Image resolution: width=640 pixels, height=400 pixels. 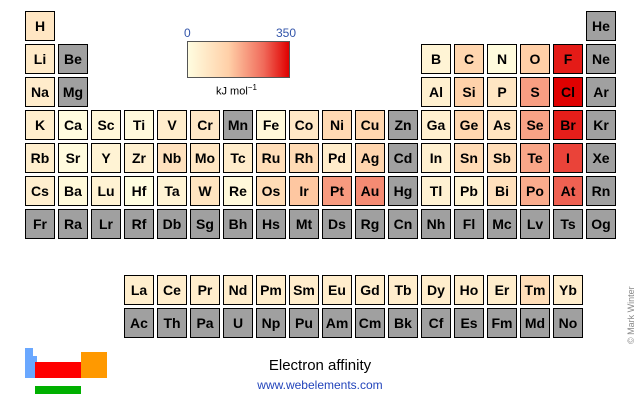 I want to click on element-Th: Th, so click(x=172, y=323).